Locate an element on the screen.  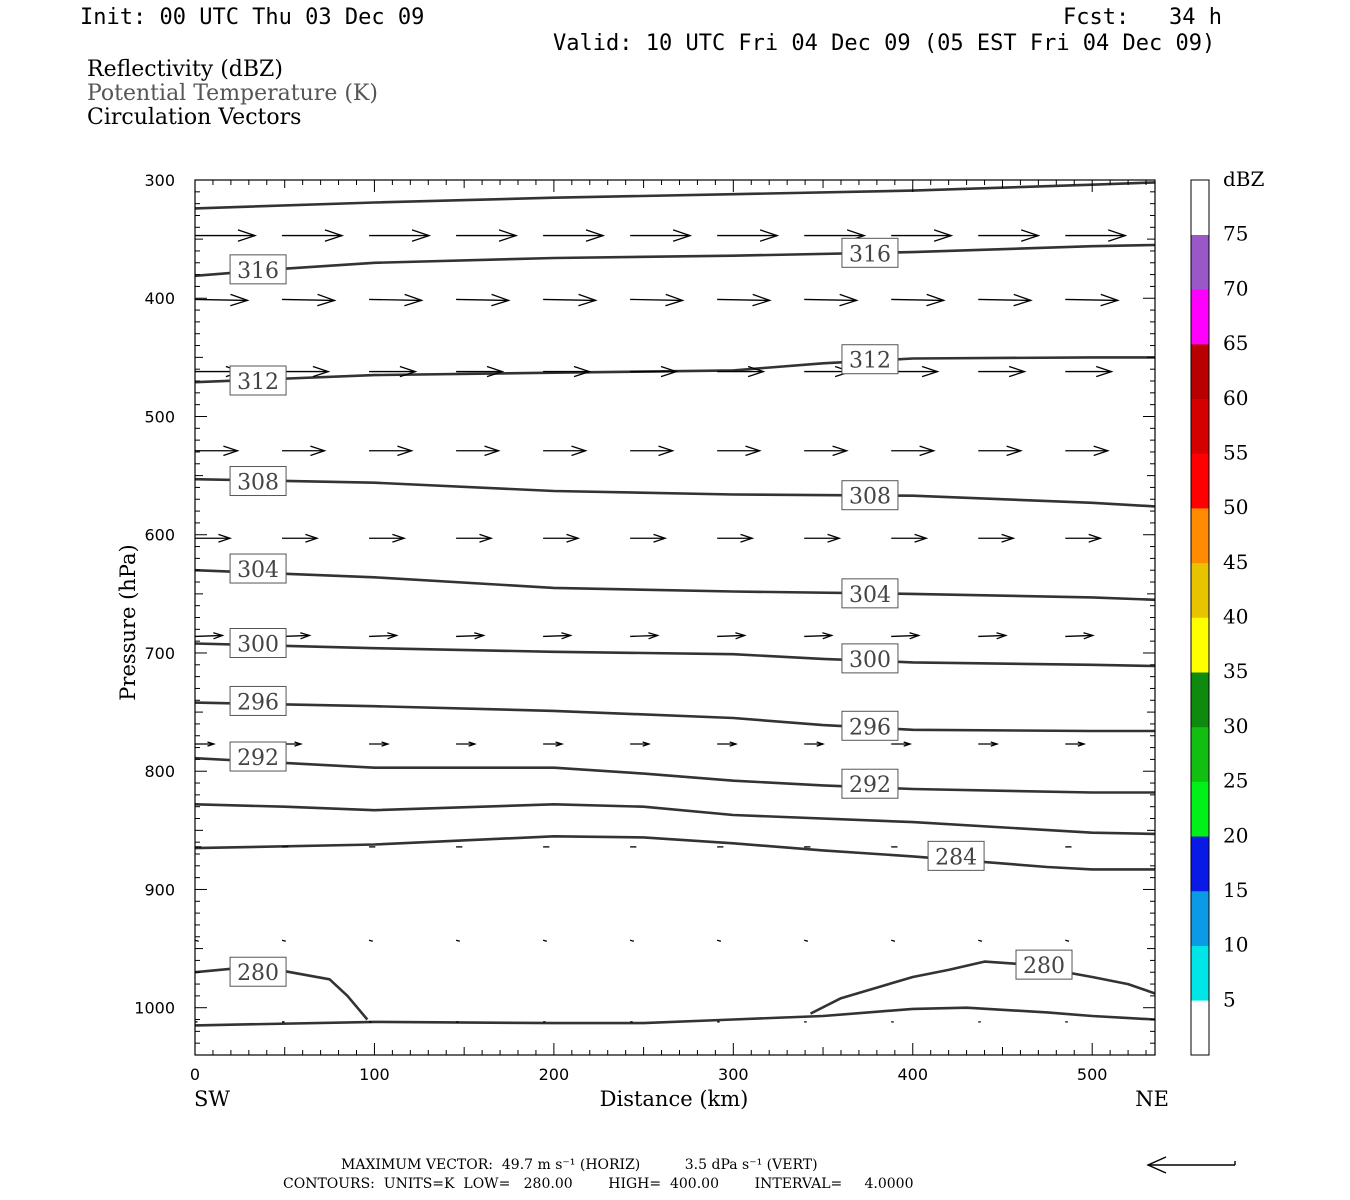
contour-label: 316 is located at coordinates (870, 252).